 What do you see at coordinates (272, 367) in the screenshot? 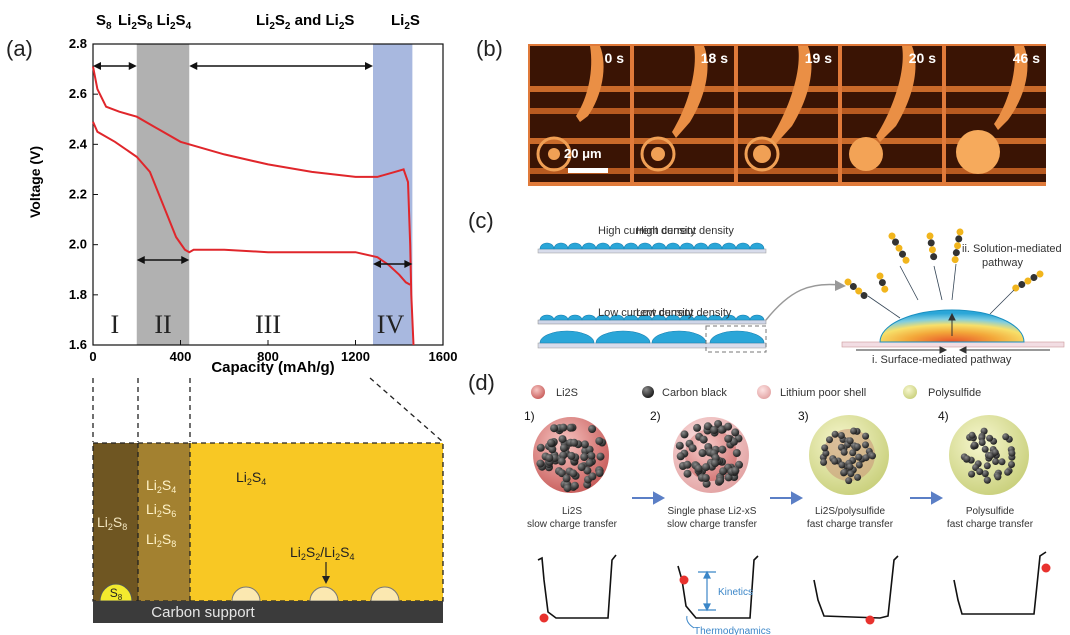
I see `x-axis-label: Capacity (mAh/g)` at bounding box center [272, 367].